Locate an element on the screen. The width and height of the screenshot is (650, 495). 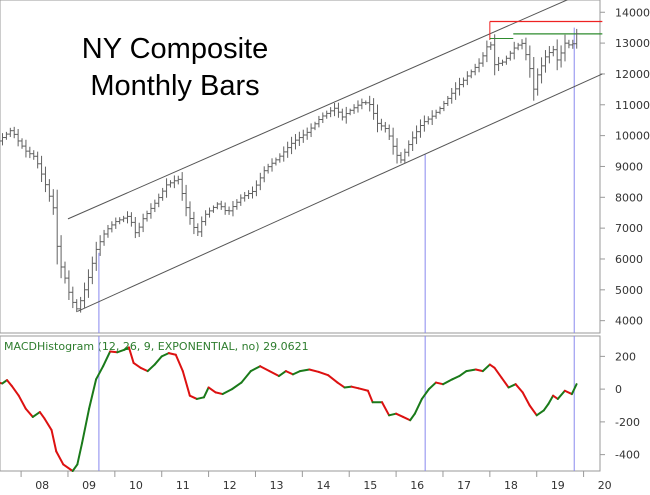
x-tick-label: 18 is located at coordinates (511, 485).